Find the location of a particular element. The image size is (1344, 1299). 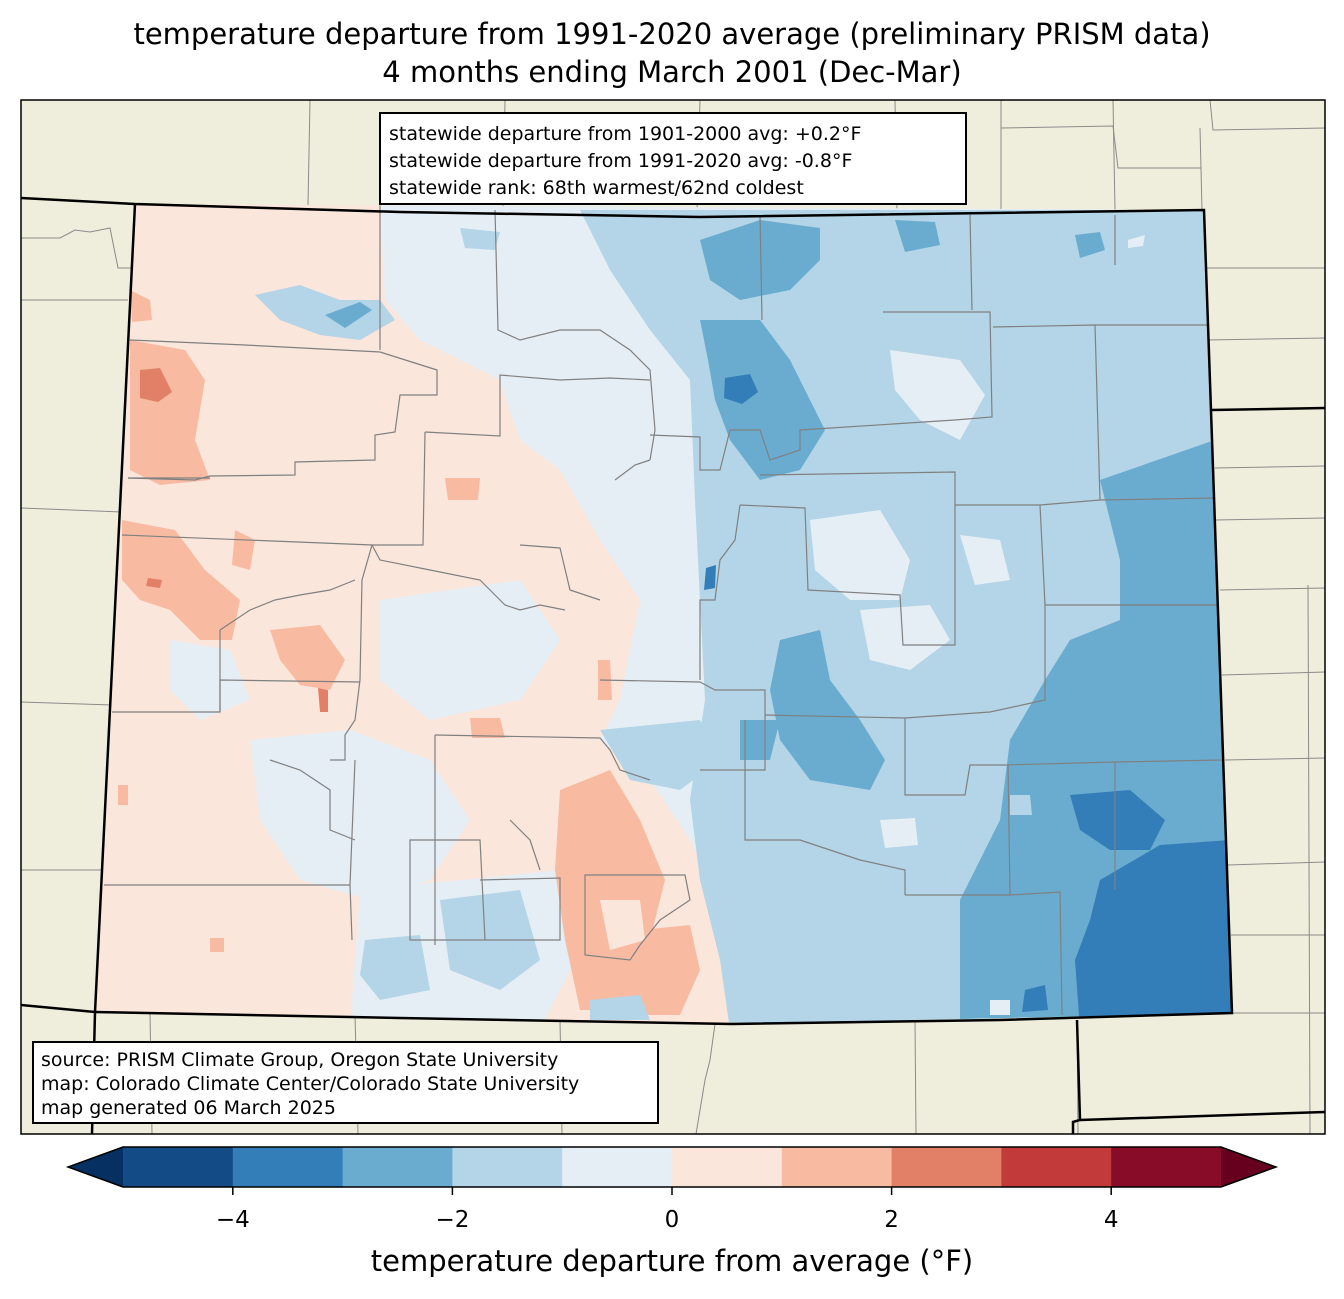

colorbar-tick-label: −2 is located at coordinates (452, 1220).